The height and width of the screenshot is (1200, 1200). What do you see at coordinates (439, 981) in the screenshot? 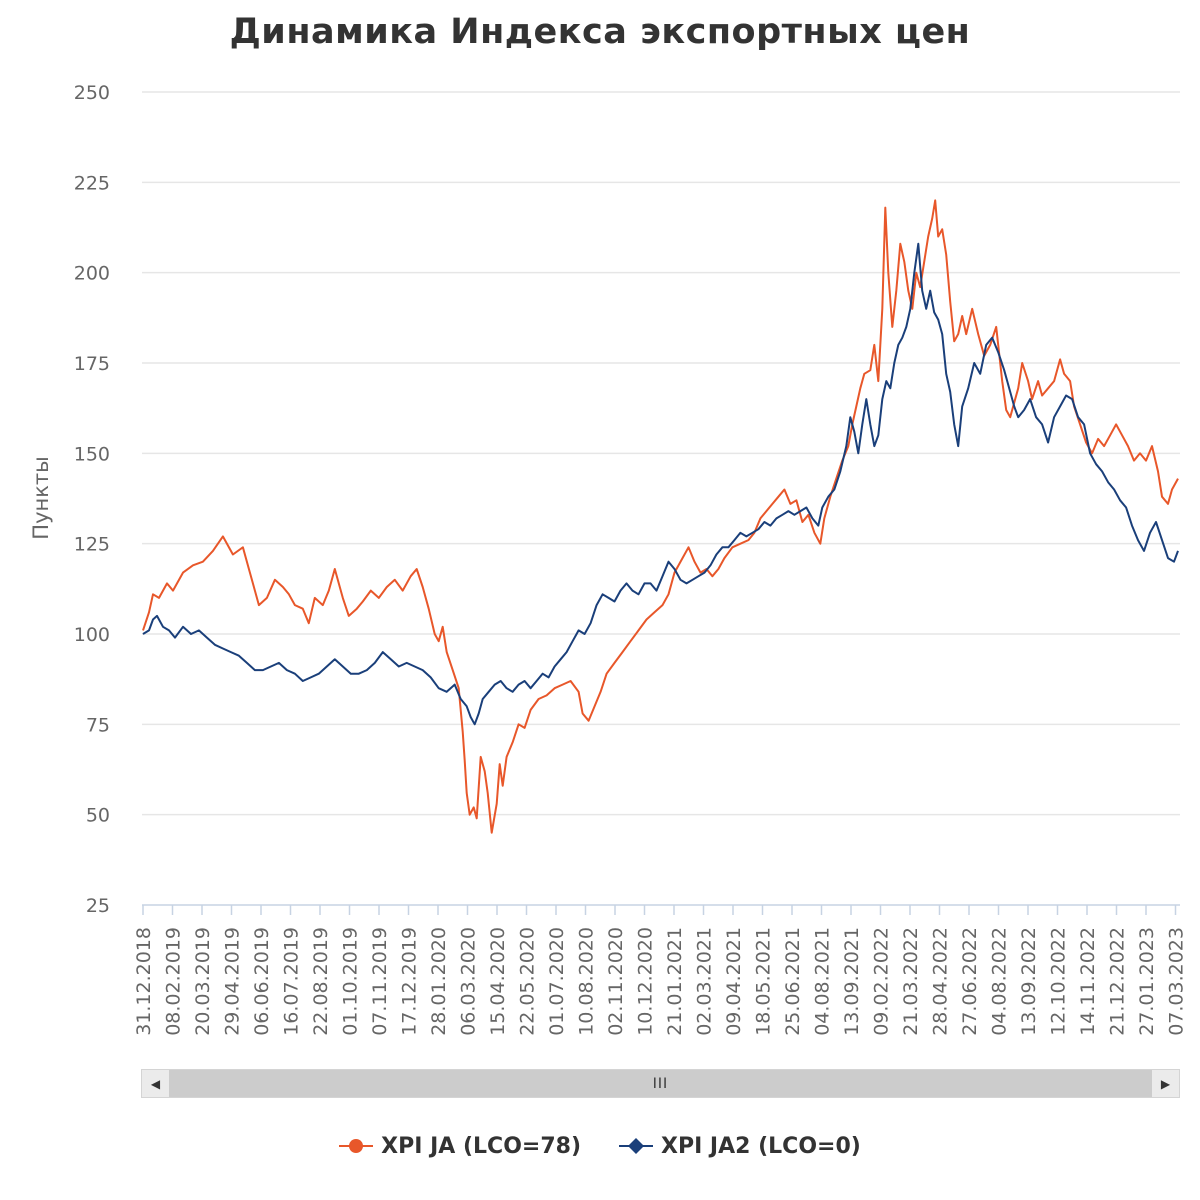
I see `x-tick-label: 28.01.2020` at bounding box center [439, 981].